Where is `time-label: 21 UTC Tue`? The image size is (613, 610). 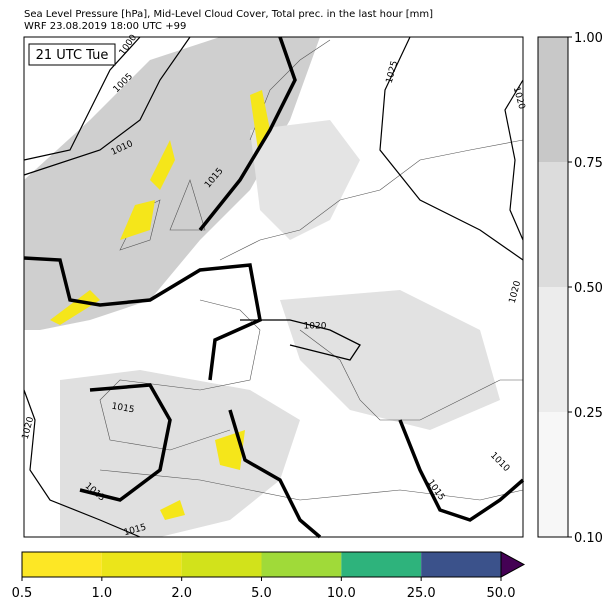 time-label: 21 UTC Tue is located at coordinates (72, 55).